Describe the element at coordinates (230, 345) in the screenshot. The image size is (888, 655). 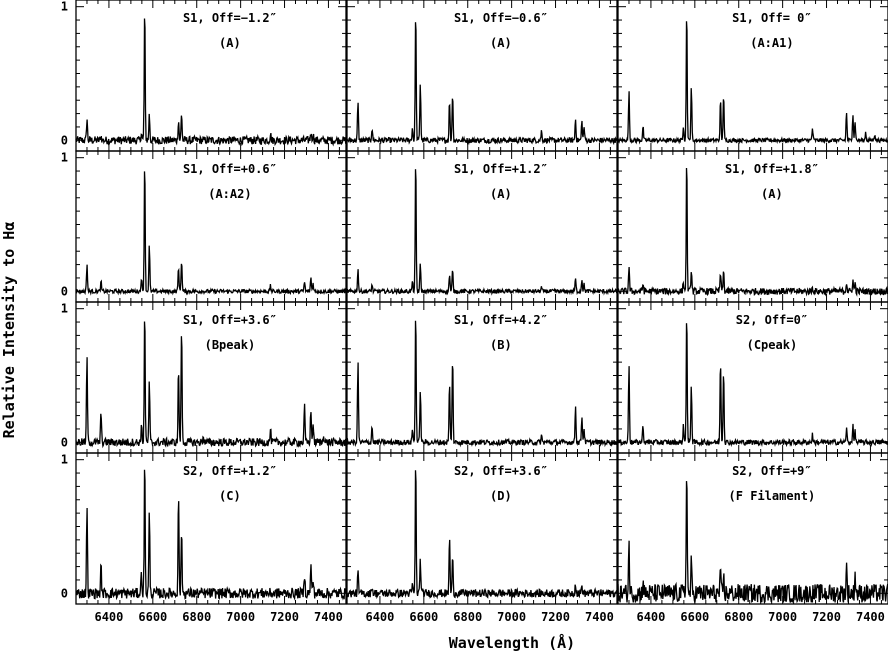
I see `panel-sublabel: (Bpeak)` at that location.